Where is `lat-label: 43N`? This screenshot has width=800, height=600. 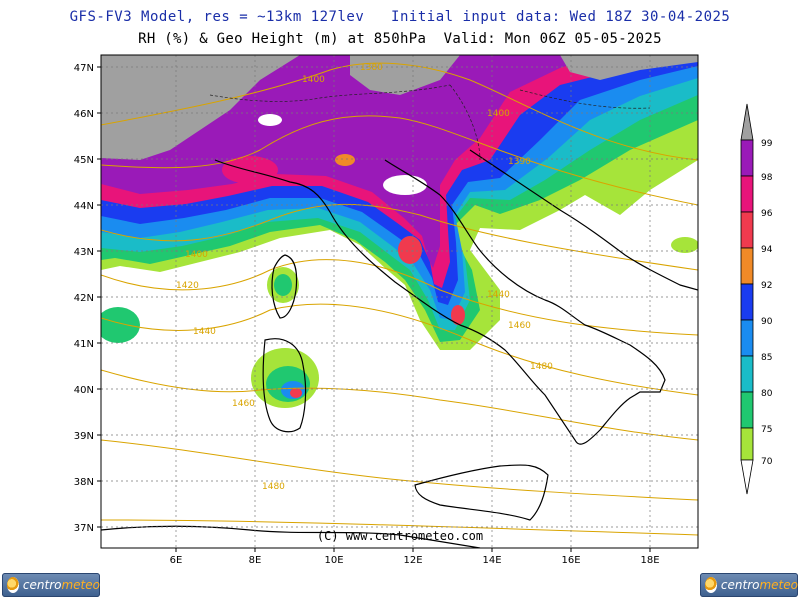
lat-label: 43N is located at coordinates (84, 252).